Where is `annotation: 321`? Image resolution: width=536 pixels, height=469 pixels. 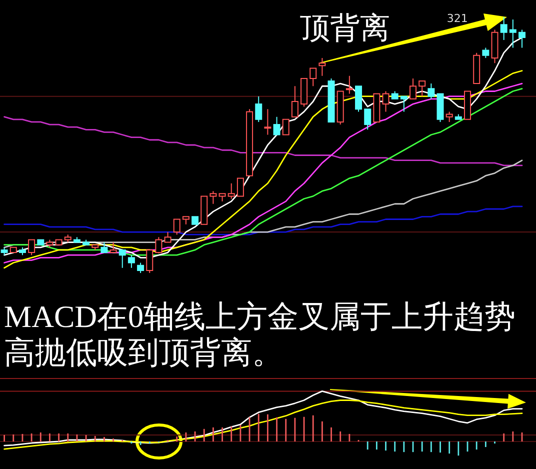 annotation: 321 is located at coordinates (457, 18).